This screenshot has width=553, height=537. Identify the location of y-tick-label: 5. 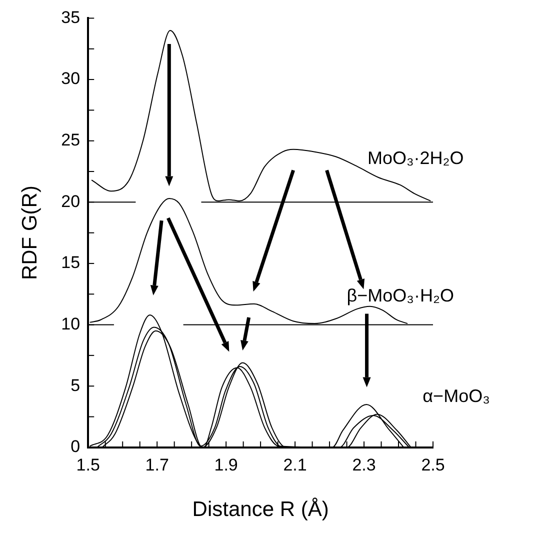
(75, 385).